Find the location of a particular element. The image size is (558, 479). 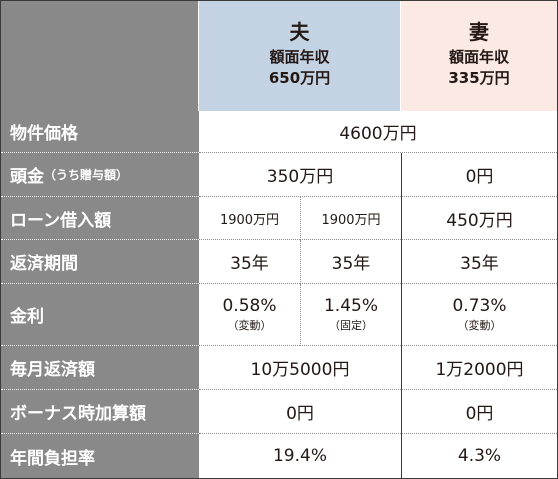

interest-rate-wife-note: （変動） is located at coordinates (479, 325).